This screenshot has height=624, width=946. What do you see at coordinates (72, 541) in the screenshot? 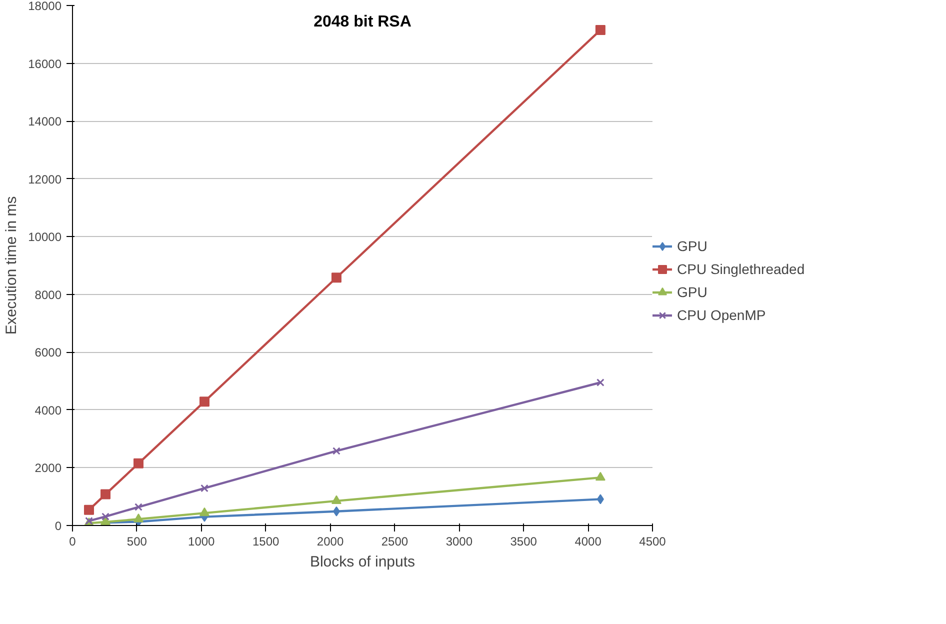
I see `x-tick-label: 0` at bounding box center [72, 541].